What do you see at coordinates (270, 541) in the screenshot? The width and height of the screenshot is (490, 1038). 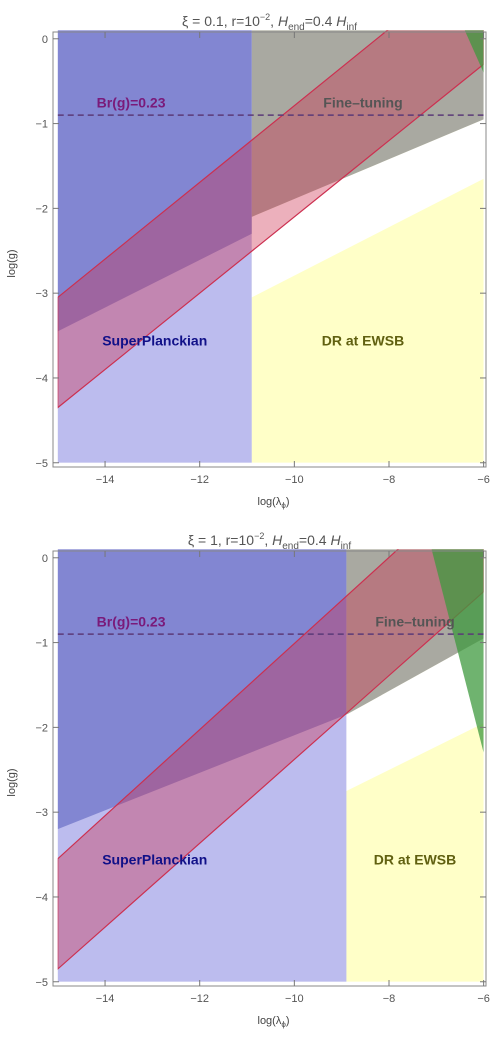 I see `chart-title: ξ = 1, r=10−2, Hend=0.4 Hinf` at bounding box center [270, 541].